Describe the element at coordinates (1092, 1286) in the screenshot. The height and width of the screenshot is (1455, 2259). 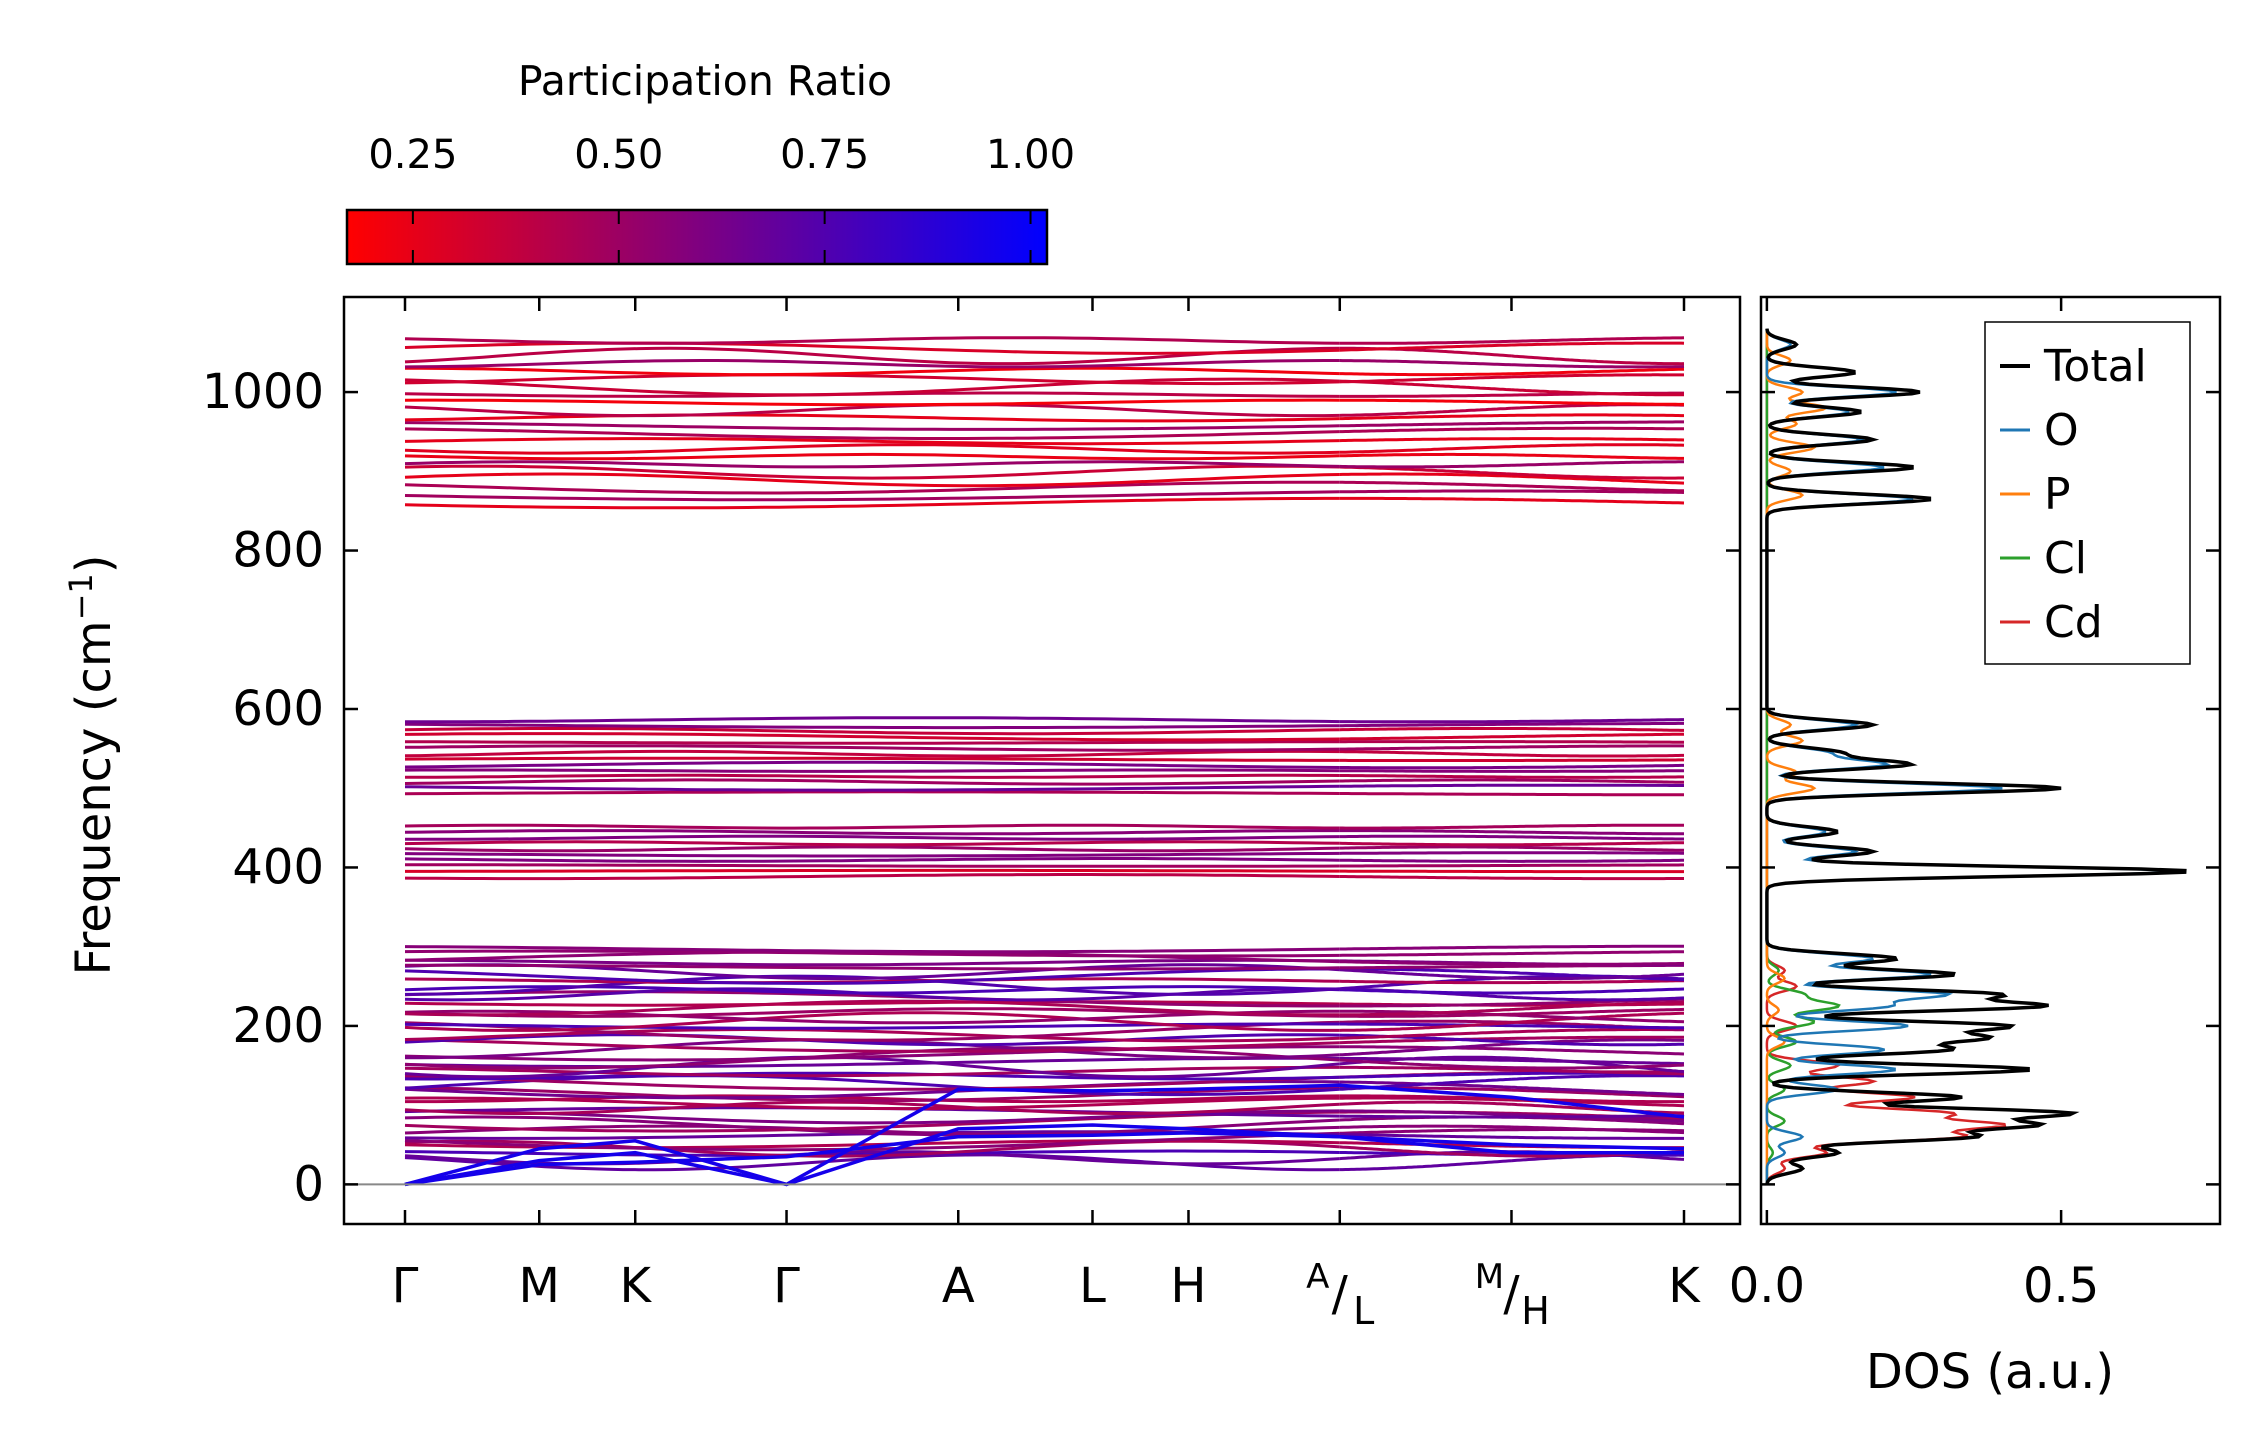
I see `k-point-label: L` at that location.